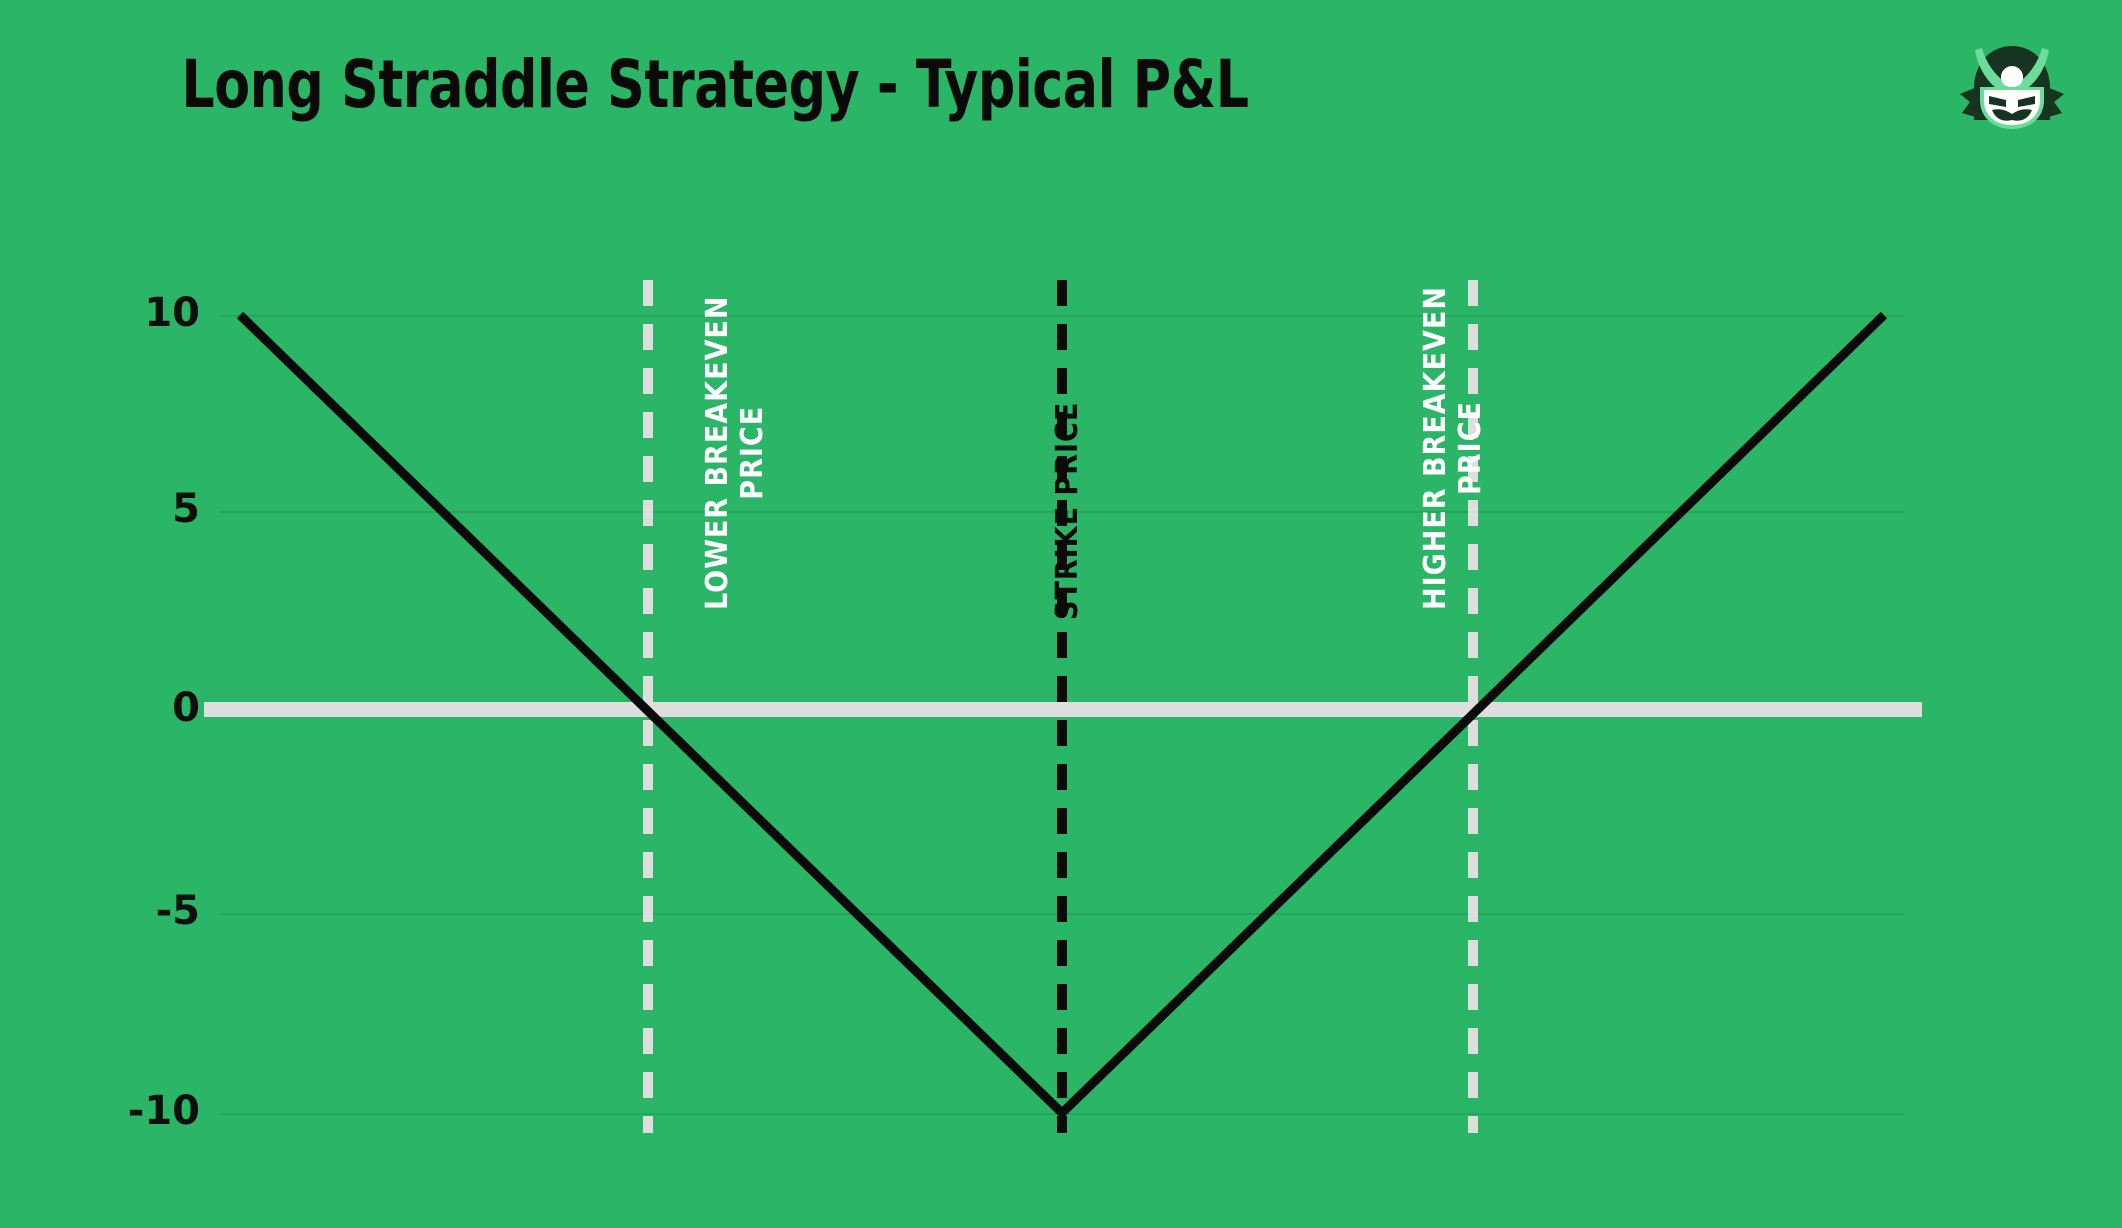  I want to click on lower-breakeven-label-line1: LOWER BREAKEVEN, so click(717, 452).